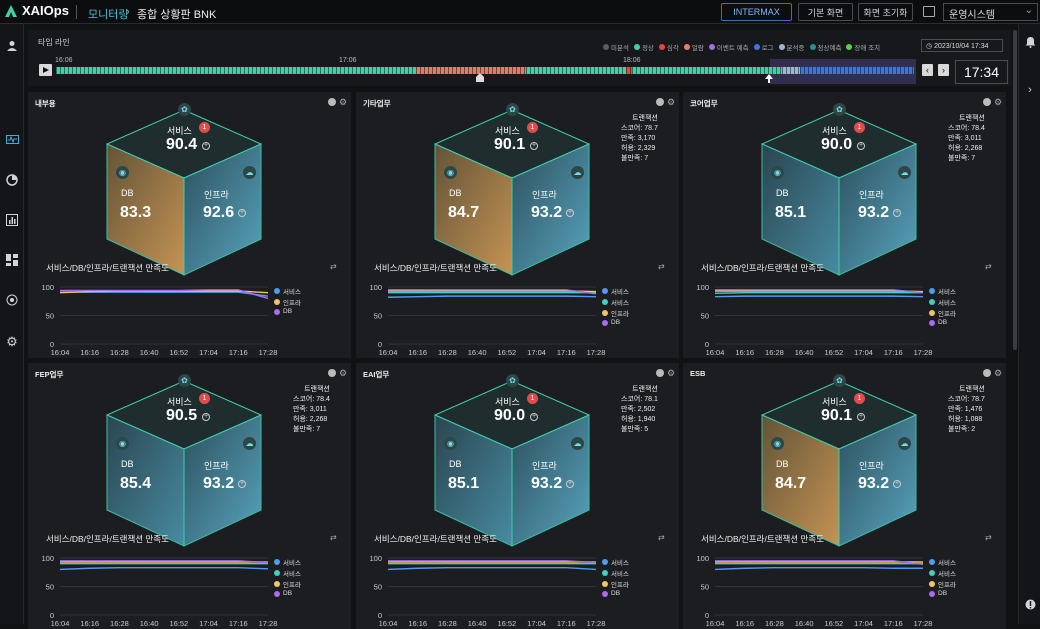 The width and height of the screenshot is (1040, 629). I want to click on timeline-cursor-icon, so click(769, 78).